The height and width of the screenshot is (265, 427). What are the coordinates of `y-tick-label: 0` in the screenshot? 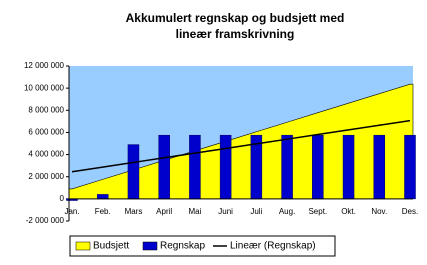 It's located at (62, 198).